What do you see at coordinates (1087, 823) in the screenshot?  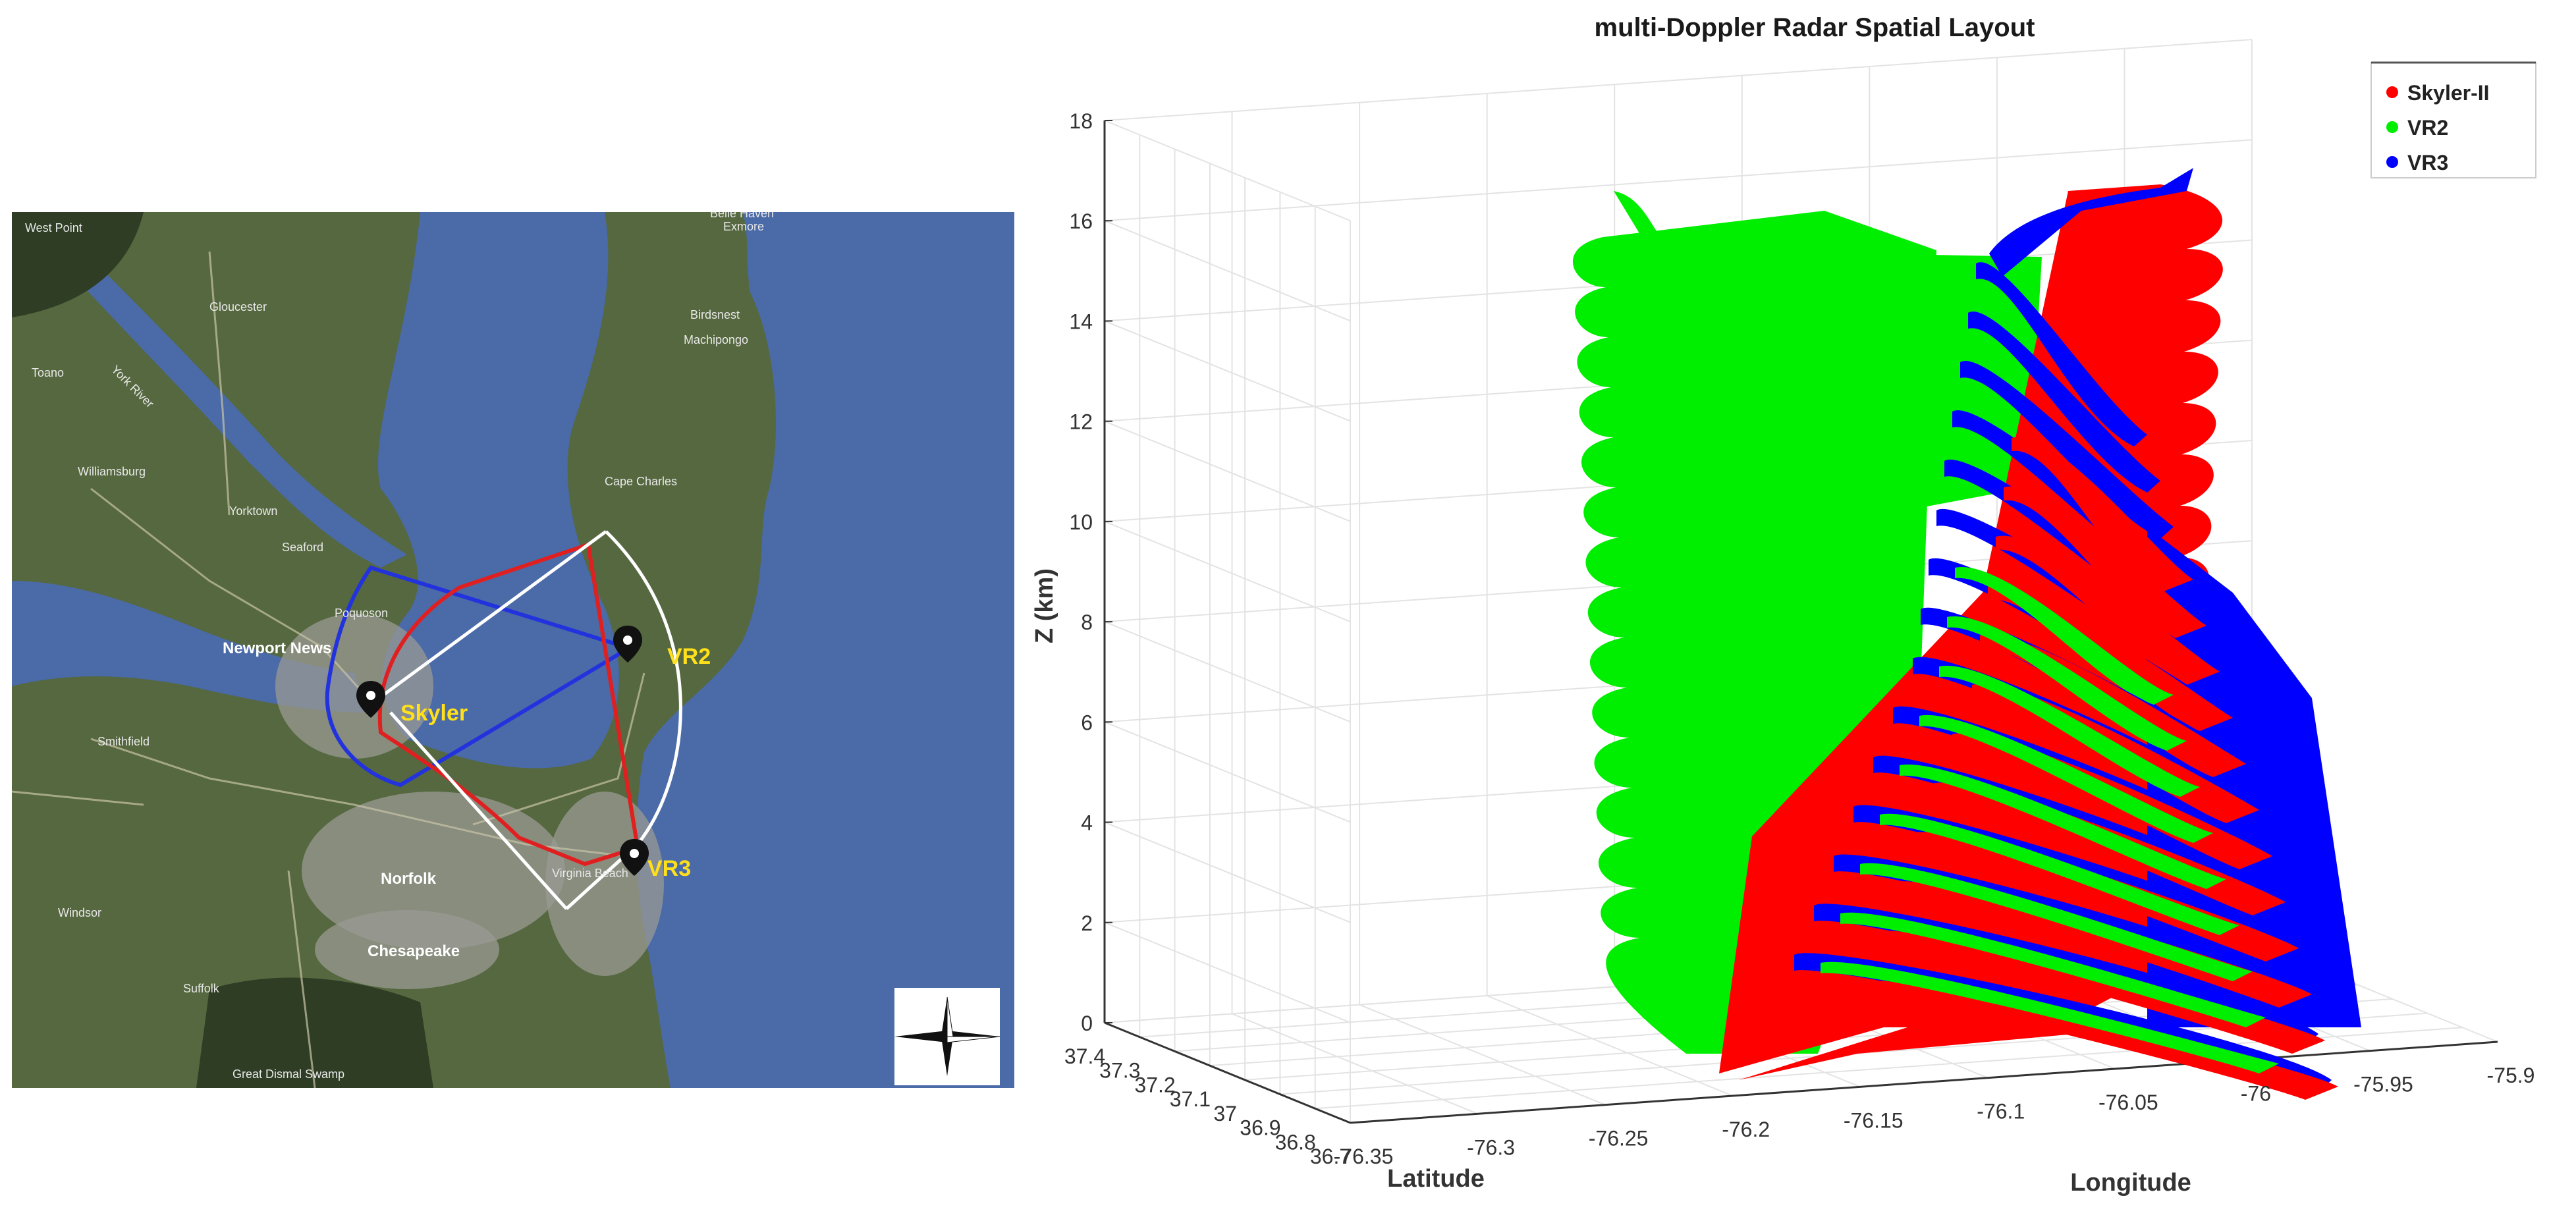 I see `z-tick-label: 4` at bounding box center [1087, 823].